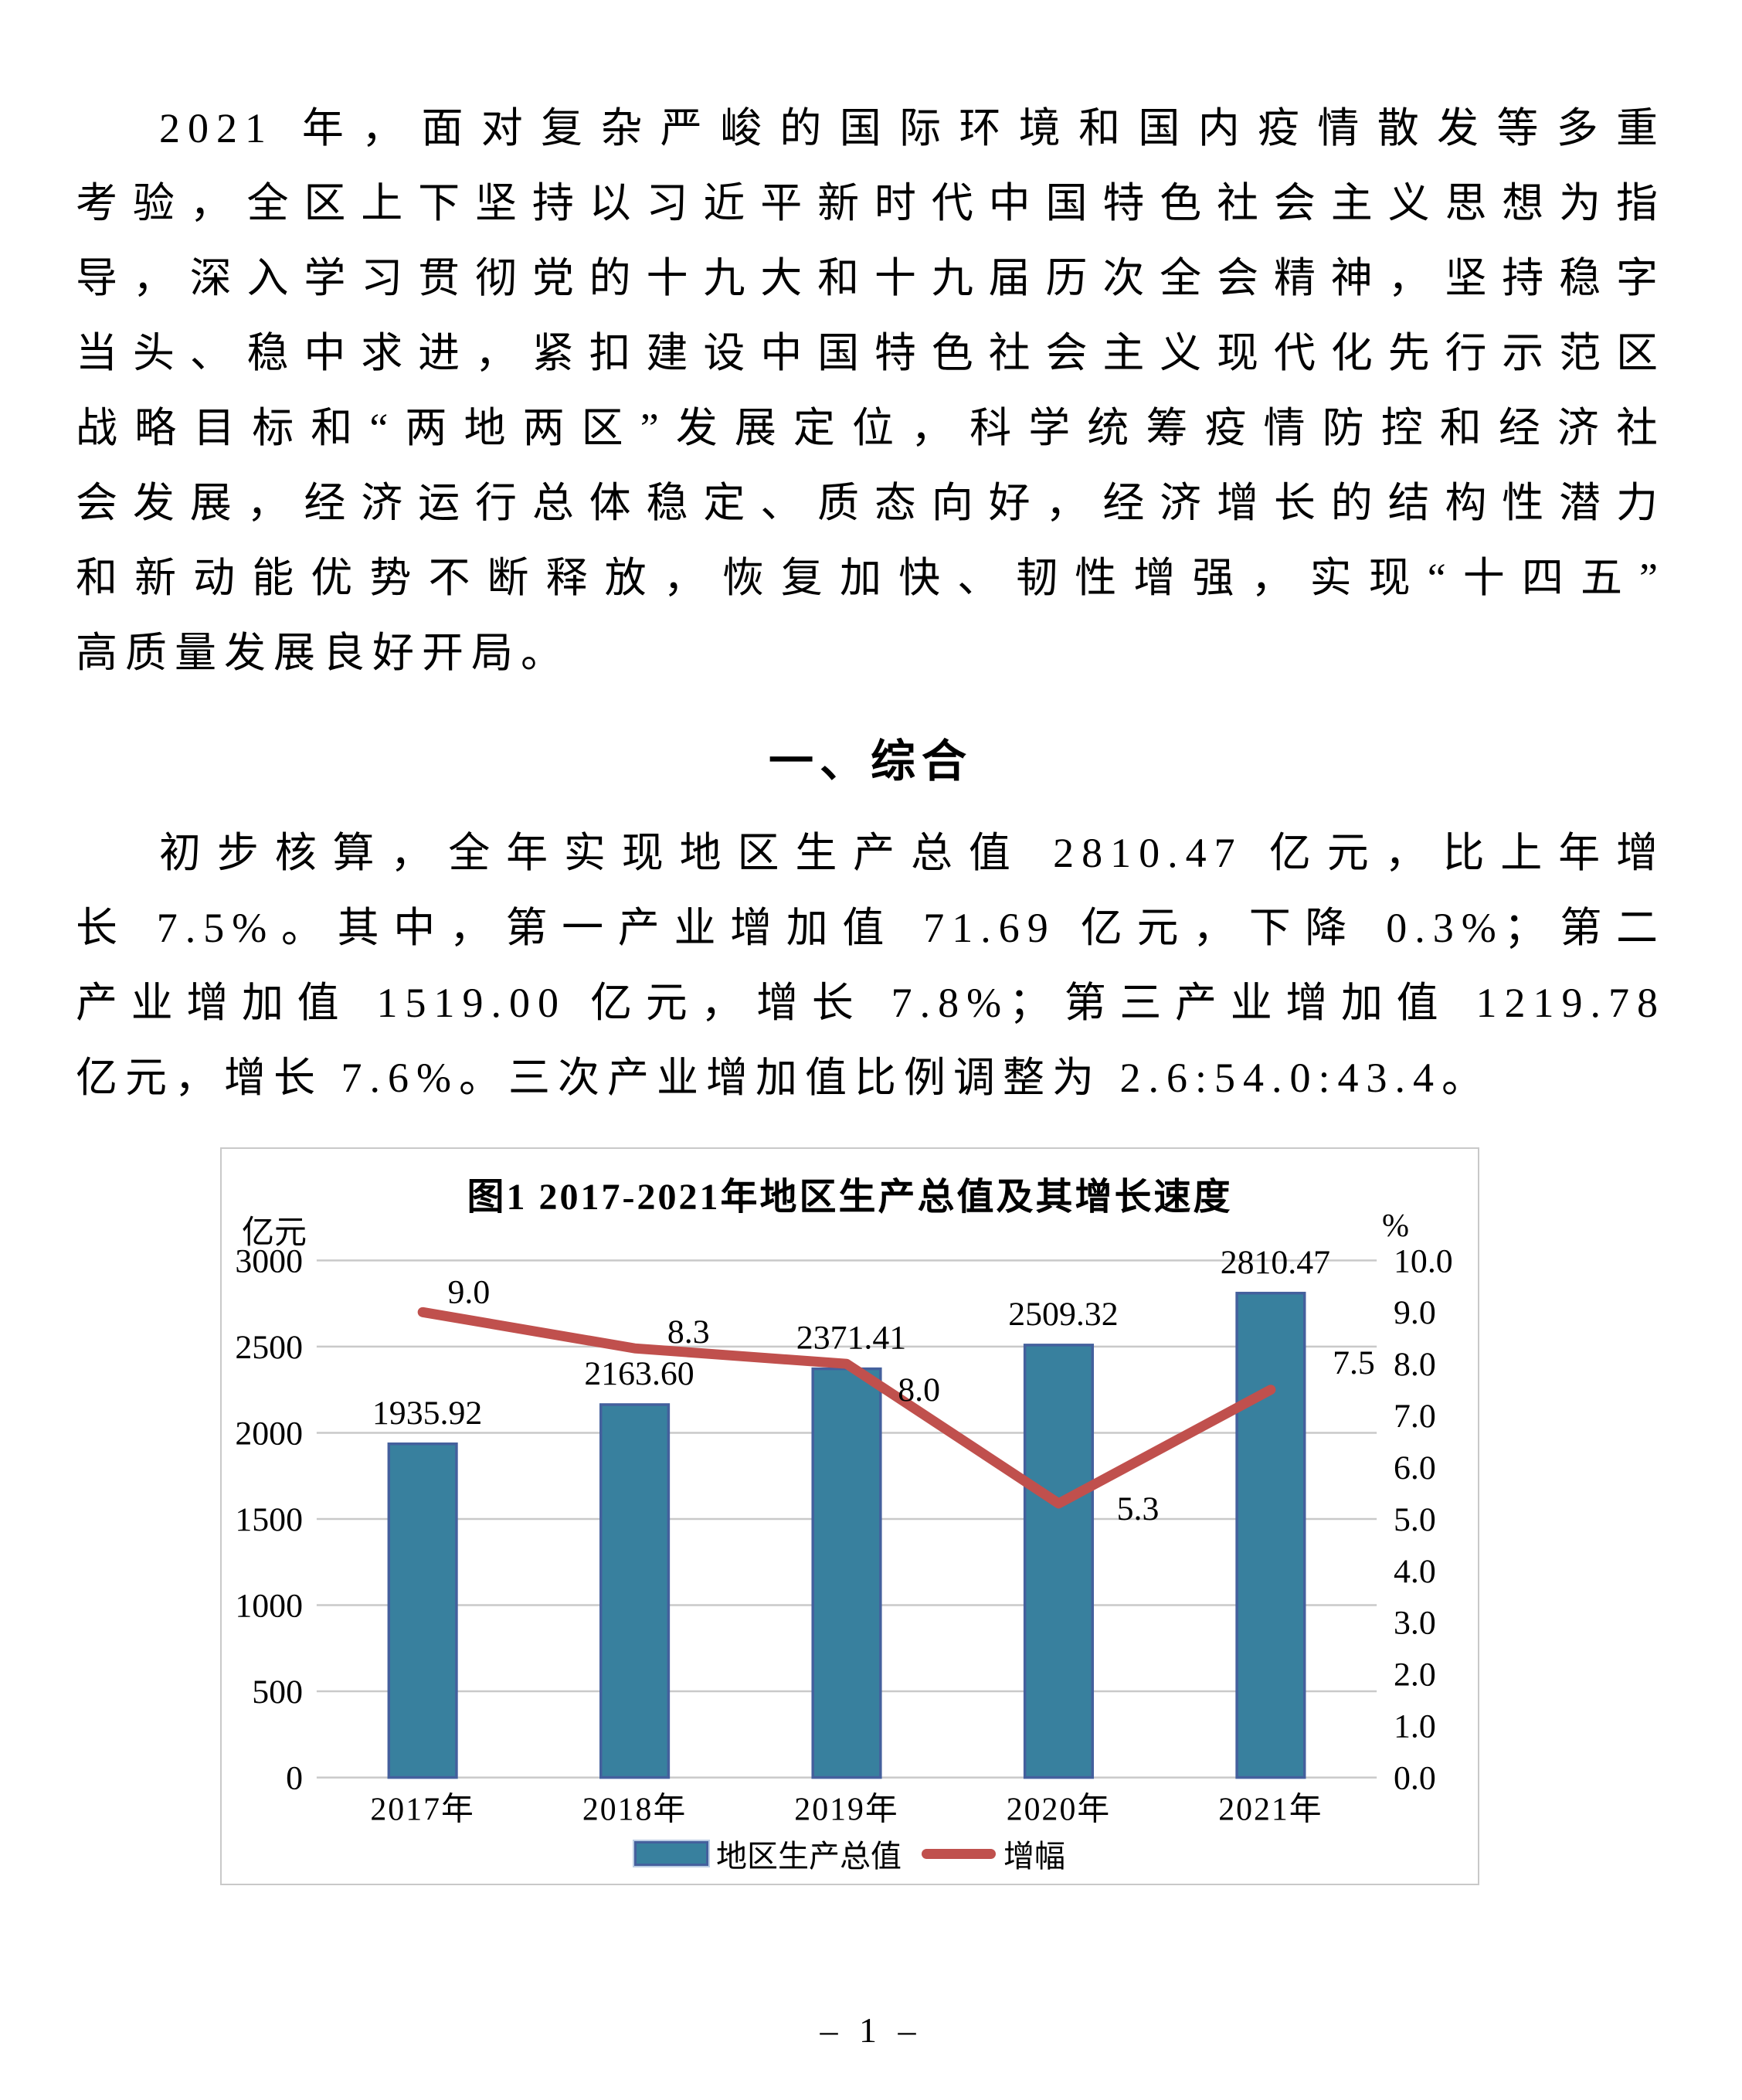  What do you see at coordinates (851, 1338) in the screenshot?
I see `svg-text: 2371.41` at bounding box center [851, 1338].